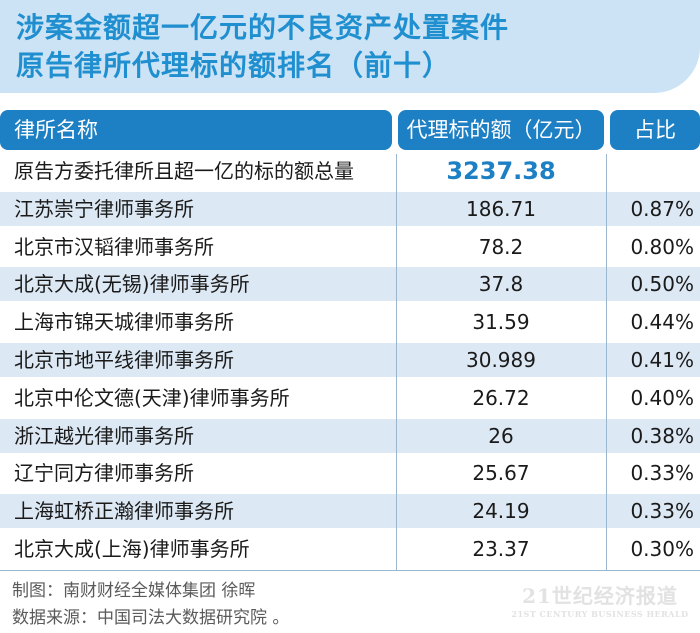  I want to click on amount-cell: 186.71, so click(501, 208).